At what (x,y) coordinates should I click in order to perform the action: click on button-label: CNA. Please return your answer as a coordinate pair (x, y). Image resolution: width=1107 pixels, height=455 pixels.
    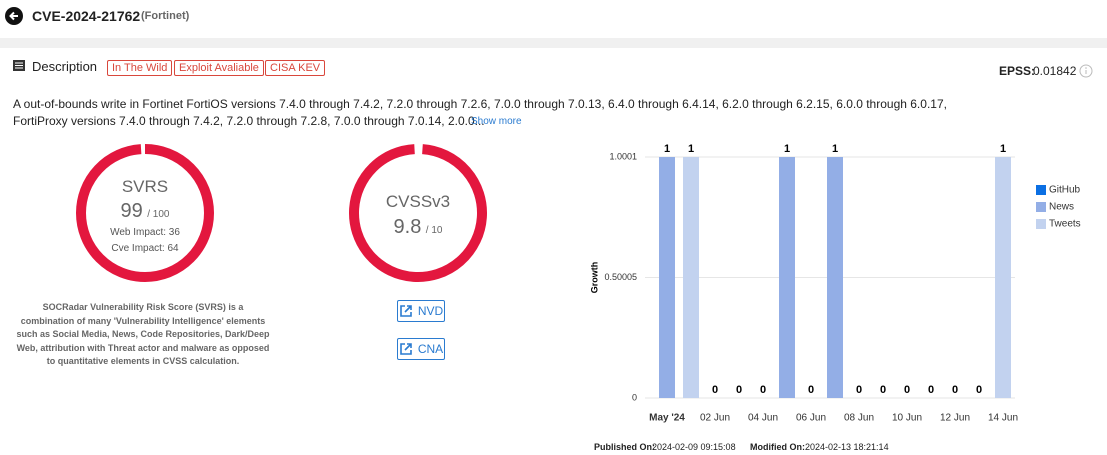
    Looking at the image, I should click on (430, 349).